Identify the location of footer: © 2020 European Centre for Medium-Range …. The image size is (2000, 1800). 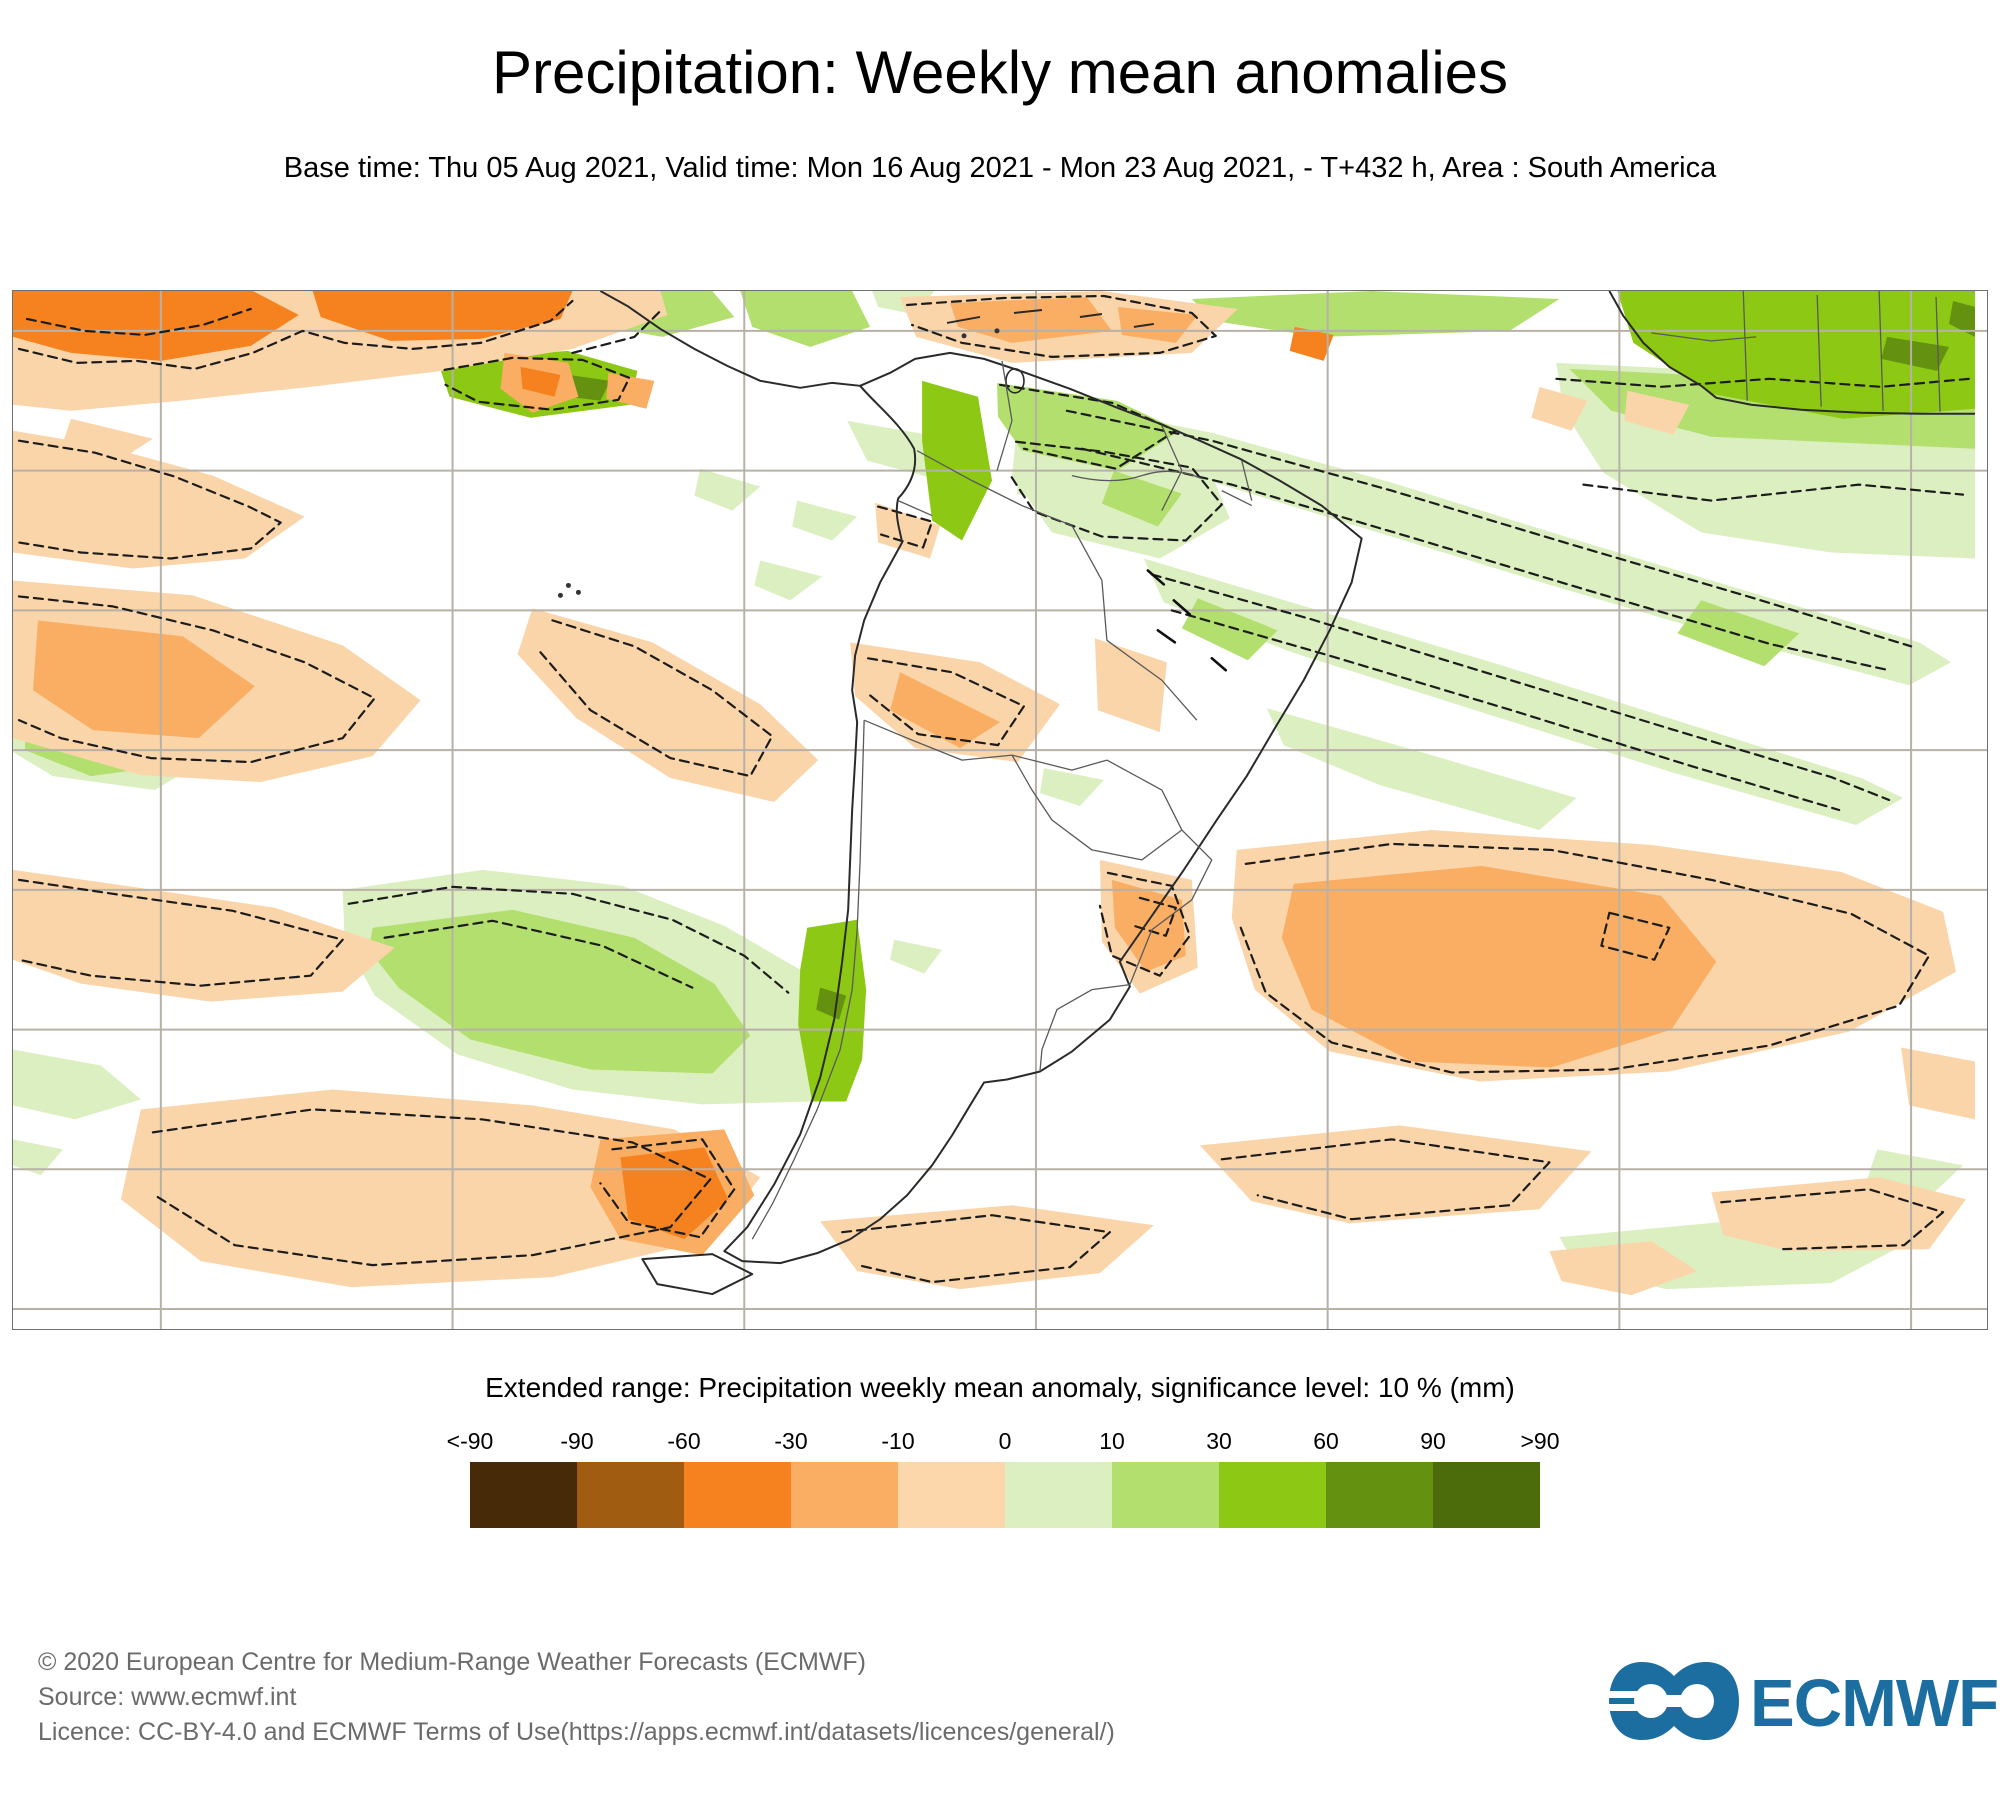
(576, 1697).